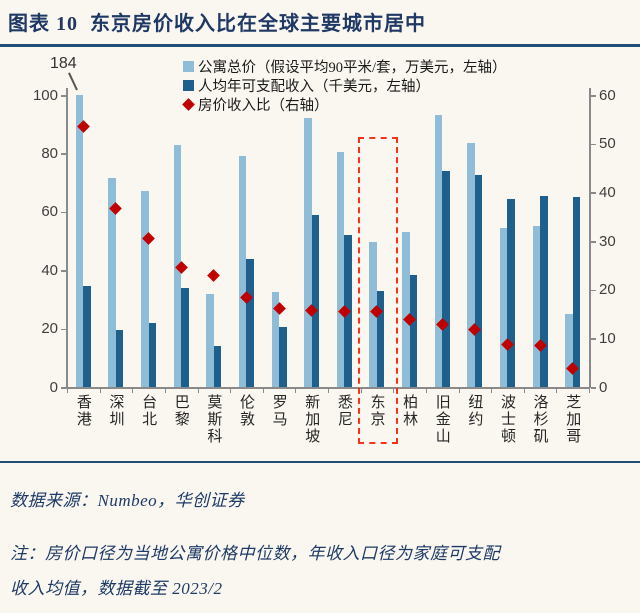 This screenshot has height=613, width=640. Describe the element at coordinates (590, 238) in the screenshot. I see `right-axis-line` at that location.